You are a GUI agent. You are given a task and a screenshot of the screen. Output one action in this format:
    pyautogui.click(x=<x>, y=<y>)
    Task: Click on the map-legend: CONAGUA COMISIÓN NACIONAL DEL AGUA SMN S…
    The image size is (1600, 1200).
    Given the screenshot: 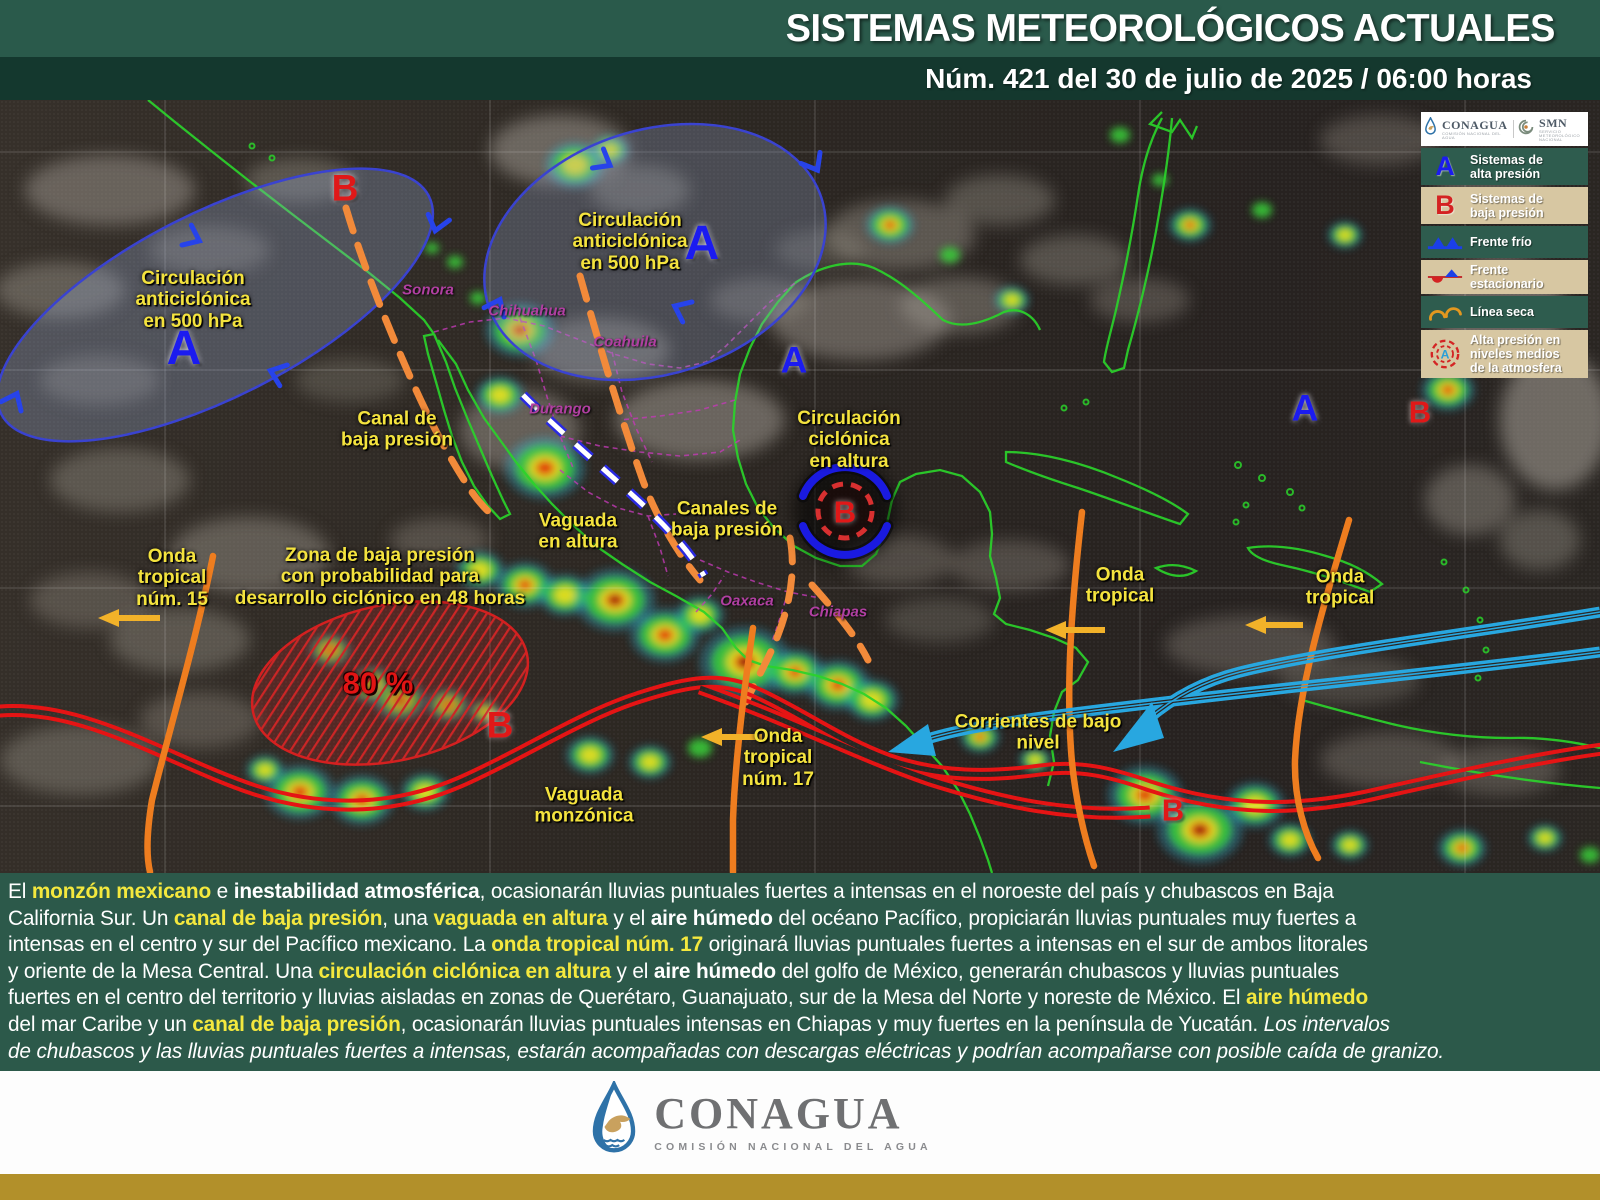 What is the action you would take?
    pyautogui.click(x=1504, y=245)
    